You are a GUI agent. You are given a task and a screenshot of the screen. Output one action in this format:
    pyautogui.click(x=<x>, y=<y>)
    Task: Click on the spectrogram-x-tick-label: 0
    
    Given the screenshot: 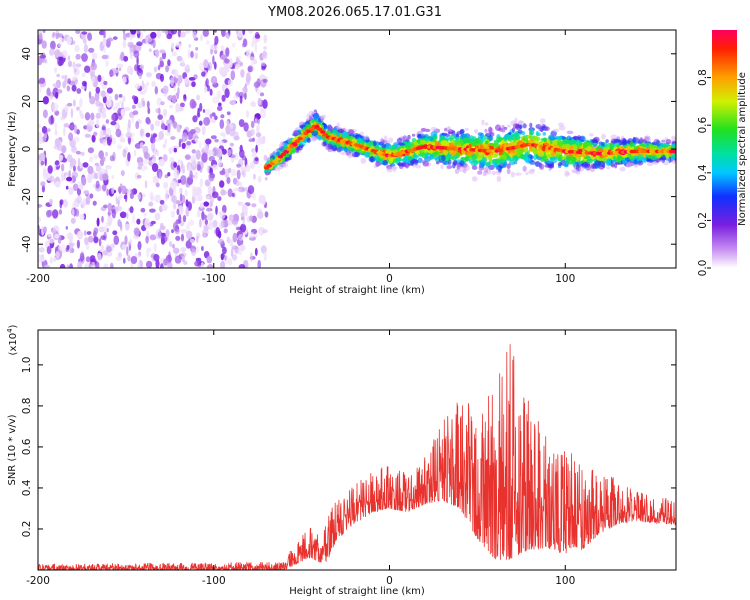 What is the action you would take?
    pyautogui.click(x=389, y=279)
    